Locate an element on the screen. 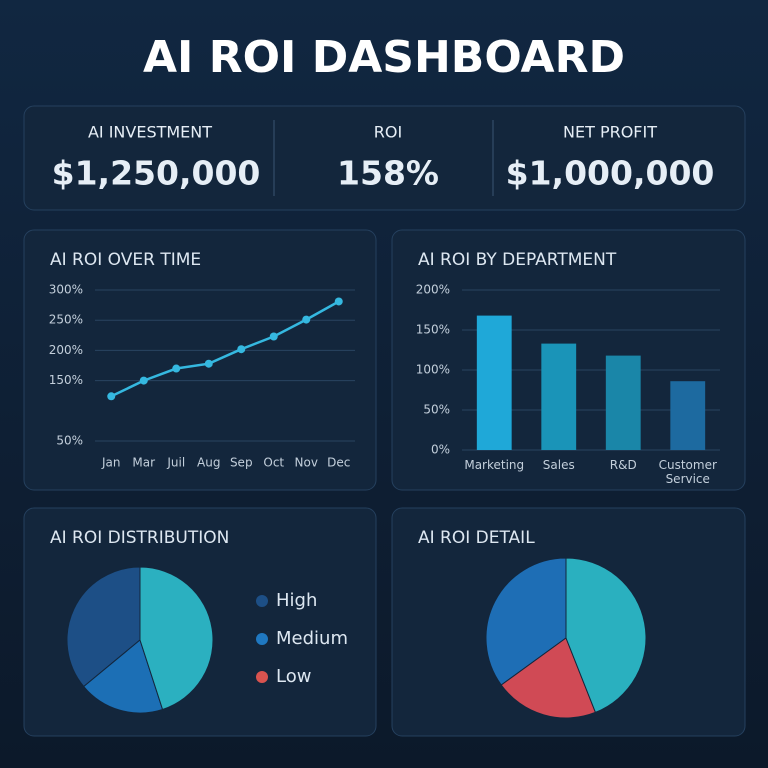  x-tick-label: Jan is located at coordinates (111, 463).